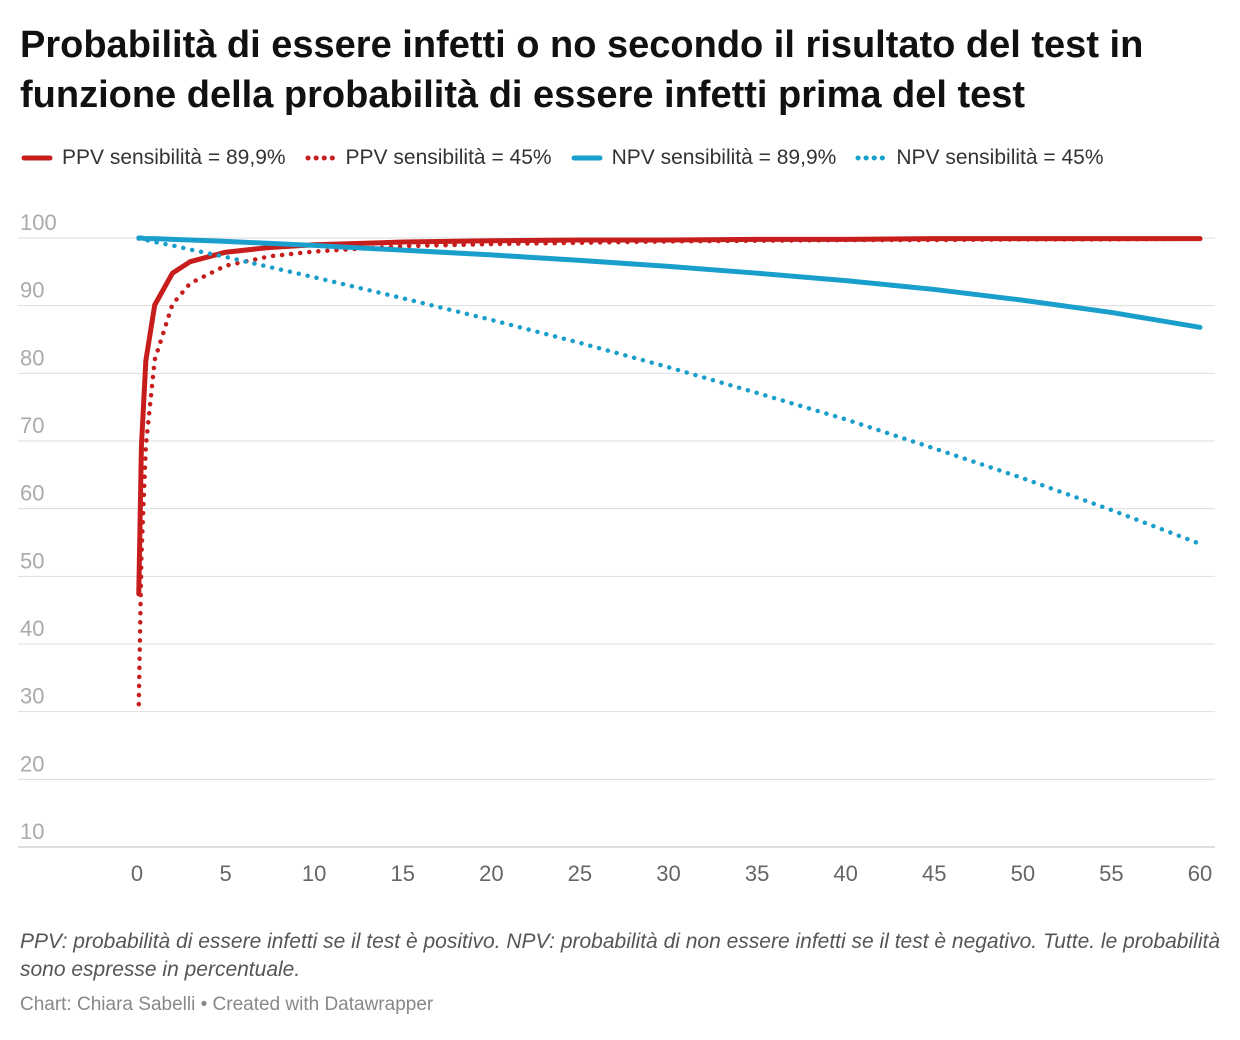 This screenshot has height=1040, width=1240. I want to click on legend-item: NPV sensibilità = 89,9%, so click(703, 158).